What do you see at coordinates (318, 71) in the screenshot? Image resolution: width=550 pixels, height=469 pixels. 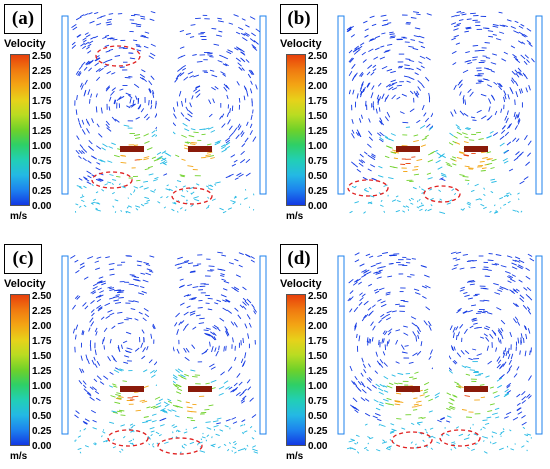 I see `colorbar-tick-label: 2.25` at bounding box center [318, 71].